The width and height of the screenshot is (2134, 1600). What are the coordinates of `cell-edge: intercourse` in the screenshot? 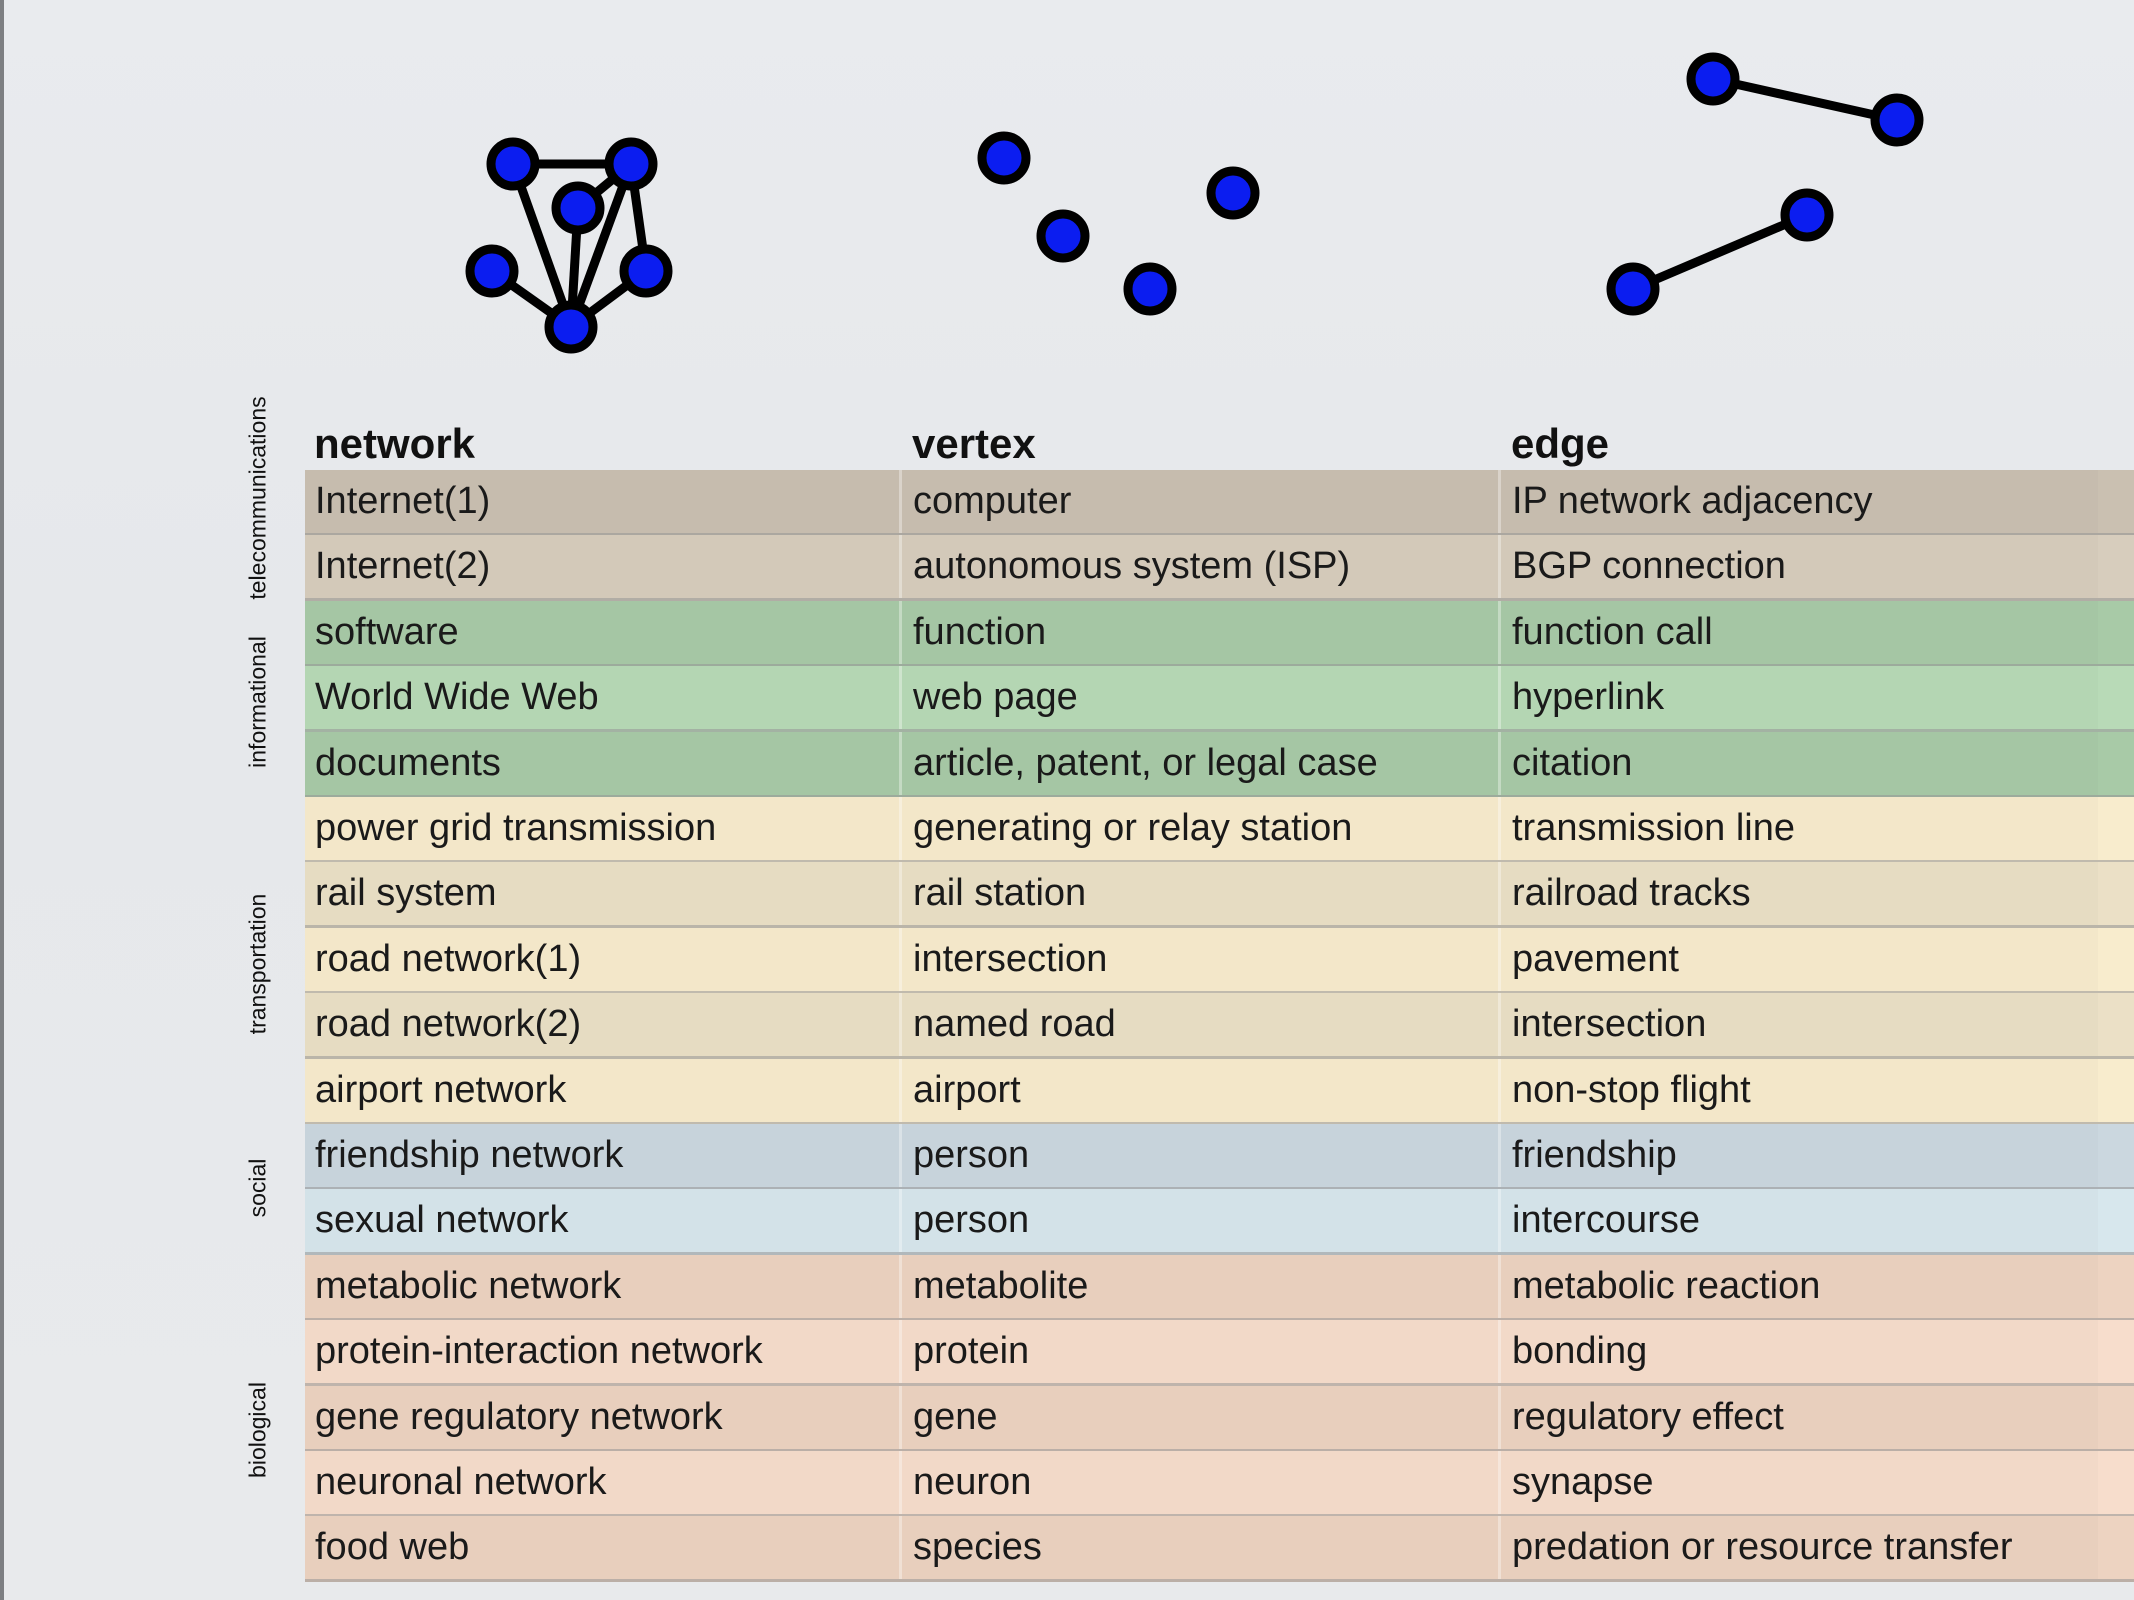 It's located at (1606, 1220).